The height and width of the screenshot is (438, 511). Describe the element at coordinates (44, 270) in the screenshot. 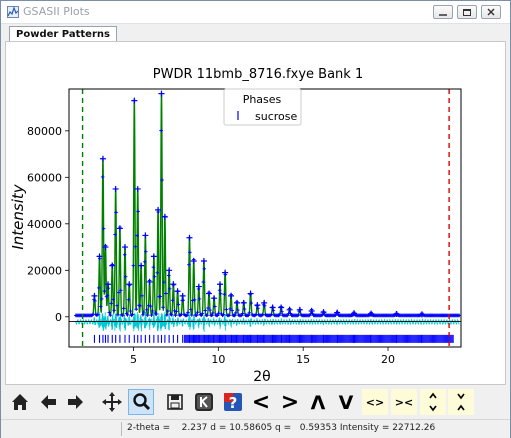

I see `y-tick-label: 20000` at that location.